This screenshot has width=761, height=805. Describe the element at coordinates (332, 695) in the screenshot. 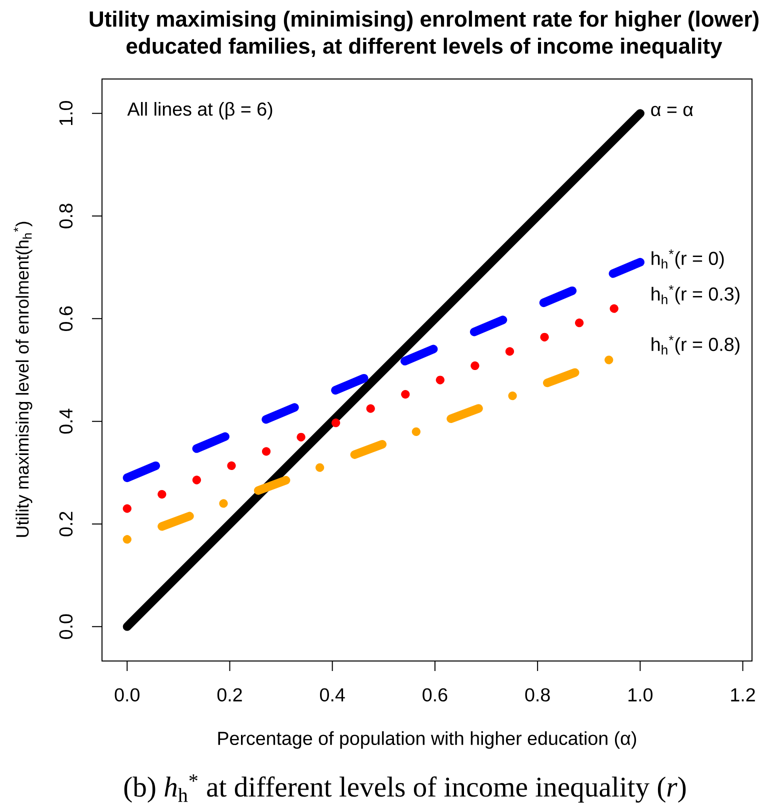

I see `x-tick-label: 0.4` at that location.